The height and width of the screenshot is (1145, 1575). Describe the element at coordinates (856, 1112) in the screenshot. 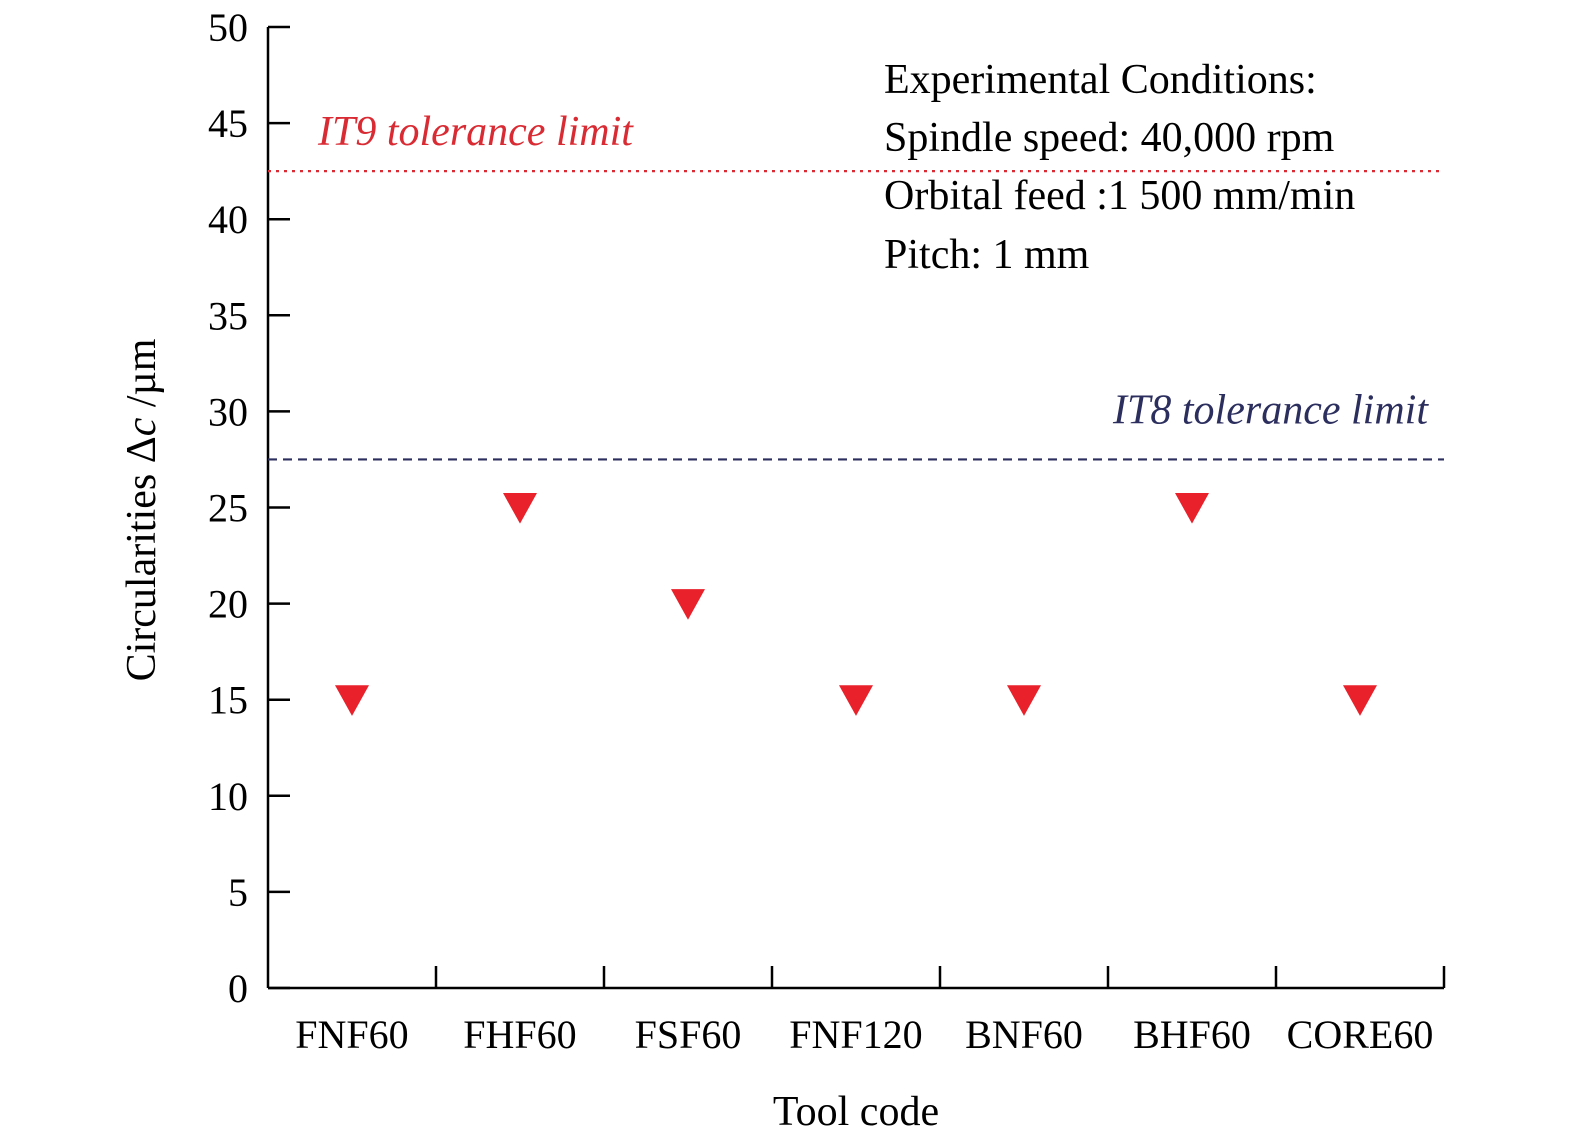

I see `x-axis-label: Tool code` at that location.